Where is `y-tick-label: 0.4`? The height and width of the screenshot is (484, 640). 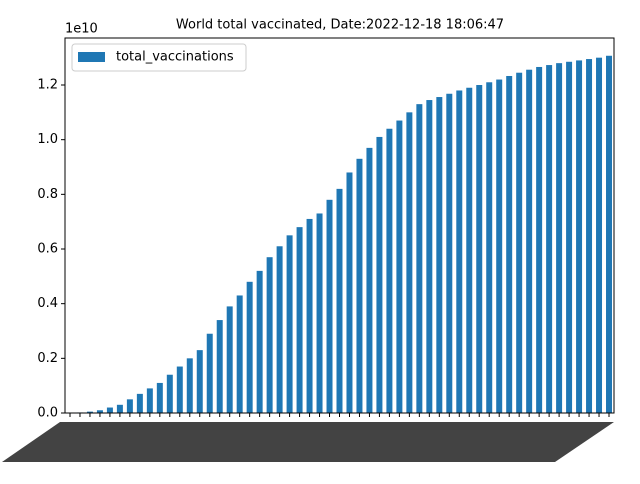
y-tick-label: 0.4 is located at coordinates (47, 303).